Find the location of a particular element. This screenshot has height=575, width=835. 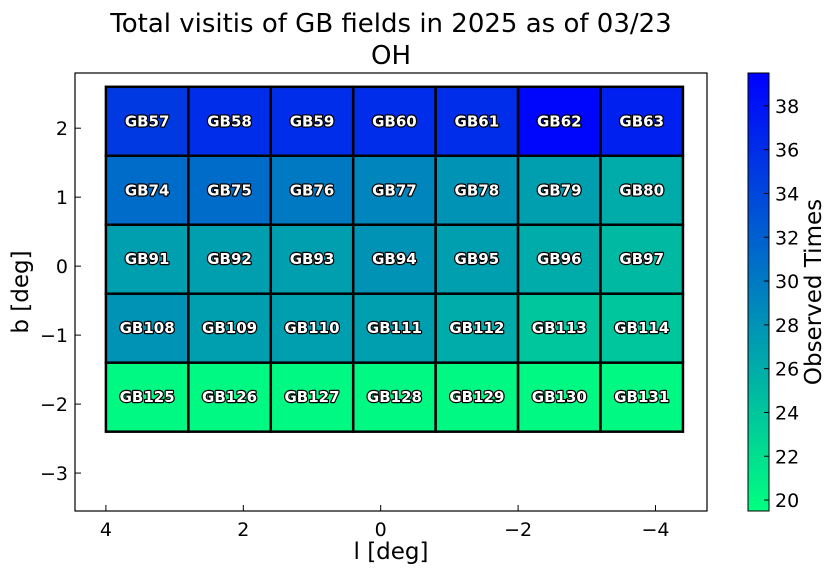

y-tick-label: −2 is located at coordinates (54, 405).